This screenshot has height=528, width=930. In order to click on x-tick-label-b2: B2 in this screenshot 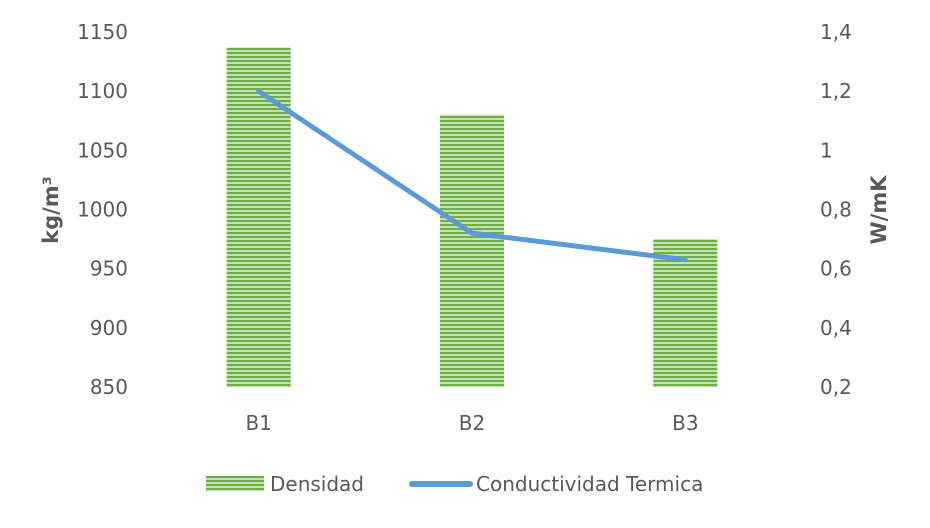, I will do `click(472, 423)`.